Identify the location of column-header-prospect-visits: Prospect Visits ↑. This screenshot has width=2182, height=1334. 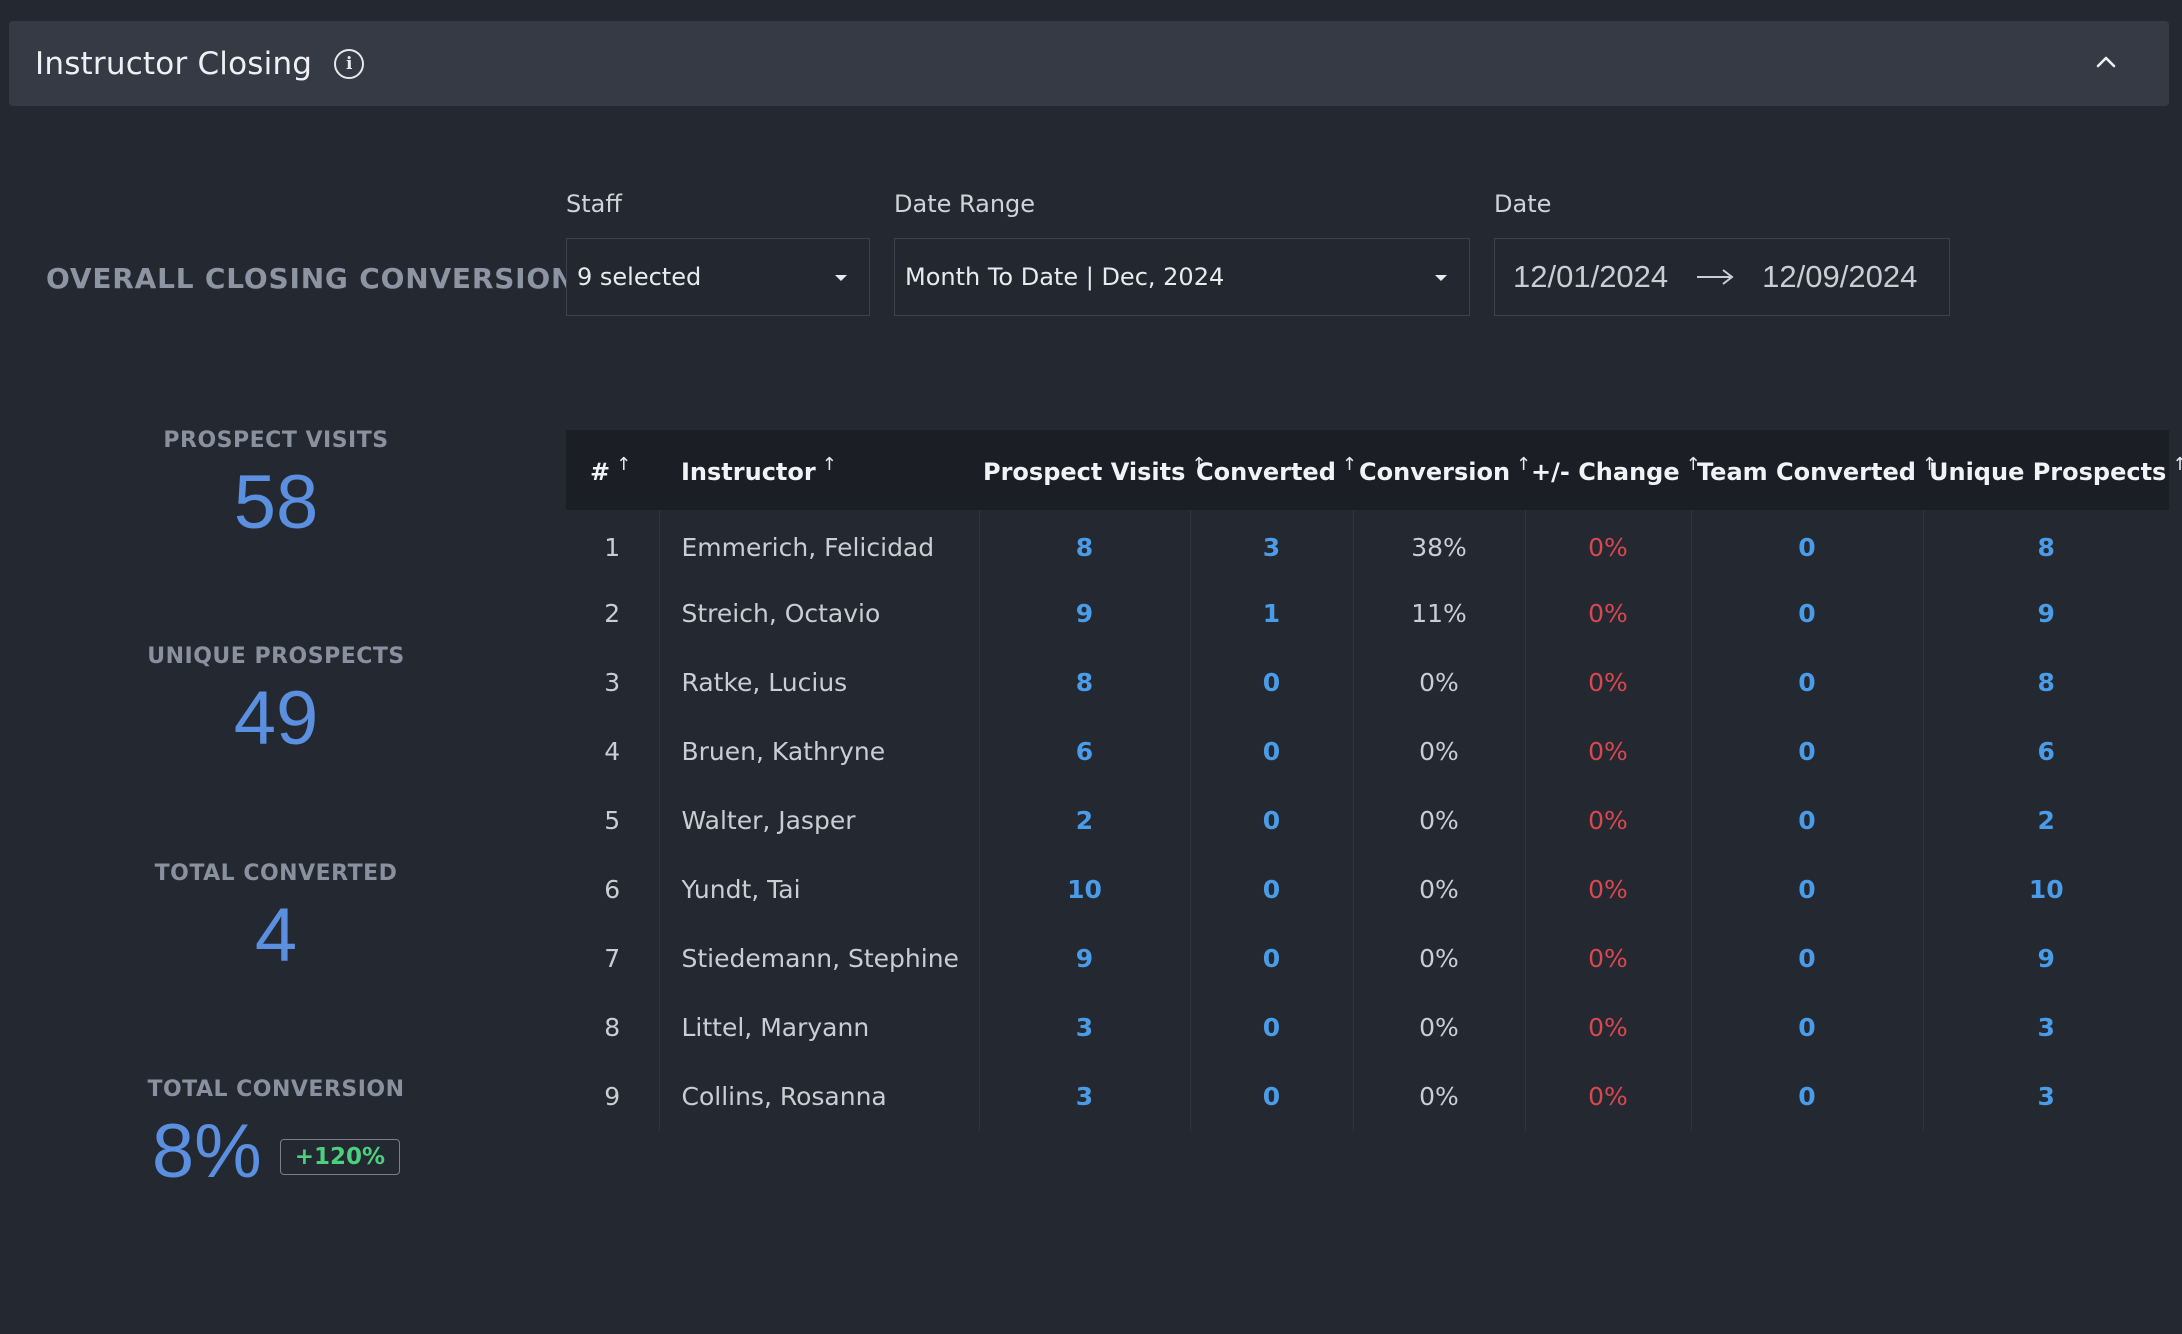
(1092, 470).